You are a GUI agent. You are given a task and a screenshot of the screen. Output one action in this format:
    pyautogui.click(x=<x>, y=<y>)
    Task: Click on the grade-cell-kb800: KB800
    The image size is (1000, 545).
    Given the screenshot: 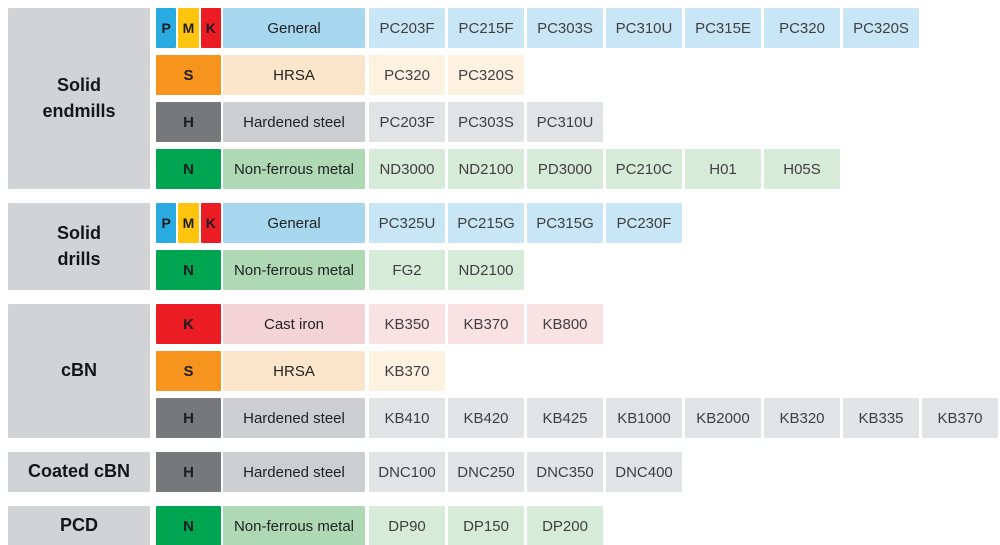 What is the action you would take?
    pyautogui.click(x=565, y=324)
    